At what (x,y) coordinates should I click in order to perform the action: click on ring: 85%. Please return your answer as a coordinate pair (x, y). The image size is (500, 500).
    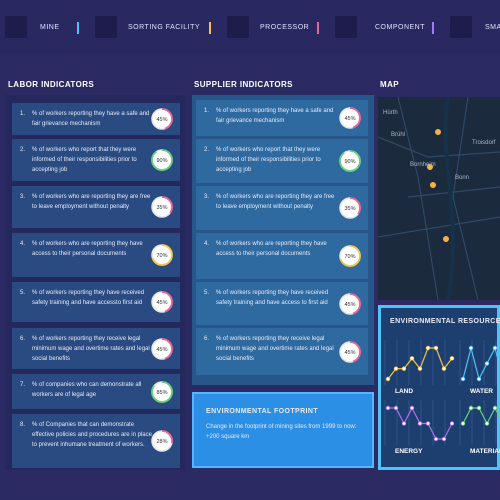
    Looking at the image, I should click on (162, 391).